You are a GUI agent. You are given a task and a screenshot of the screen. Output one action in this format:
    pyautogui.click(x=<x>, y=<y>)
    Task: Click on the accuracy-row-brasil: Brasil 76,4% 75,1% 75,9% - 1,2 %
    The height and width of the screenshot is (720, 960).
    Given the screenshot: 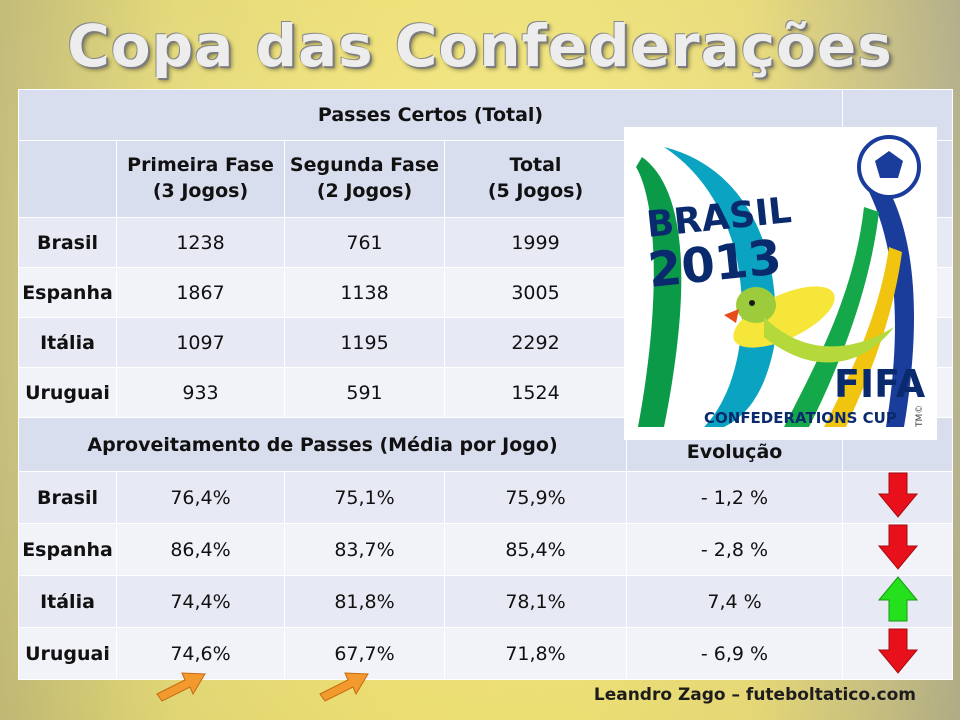 What is the action you would take?
    pyautogui.click(x=486, y=497)
    